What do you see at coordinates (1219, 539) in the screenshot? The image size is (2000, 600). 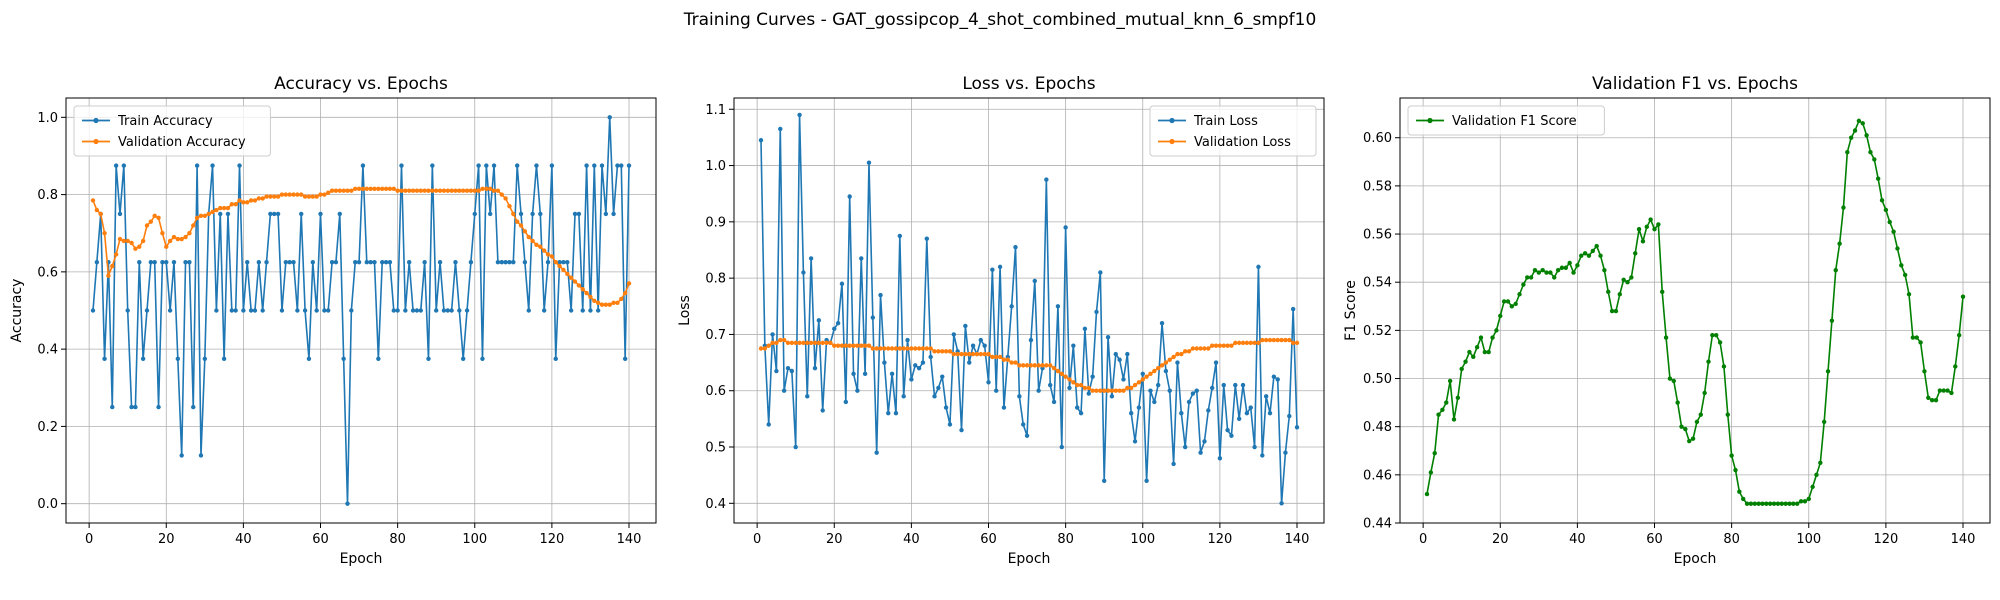 I see `loss-xtick-label-6: 120` at bounding box center [1219, 539].